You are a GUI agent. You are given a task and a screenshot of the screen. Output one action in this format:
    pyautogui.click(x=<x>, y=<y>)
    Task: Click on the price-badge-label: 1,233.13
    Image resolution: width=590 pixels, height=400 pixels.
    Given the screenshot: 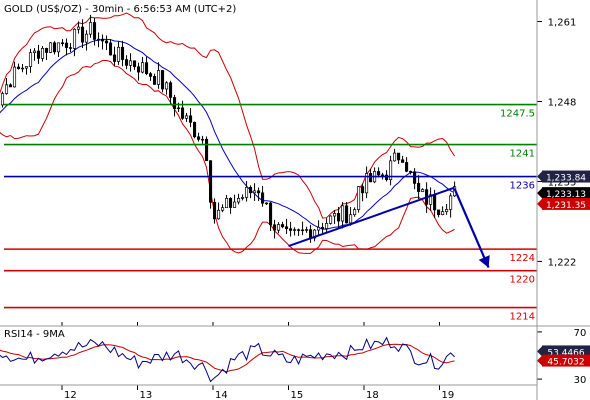 What is the action you would take?
    pyautogui.click(x=566, y=195)
    